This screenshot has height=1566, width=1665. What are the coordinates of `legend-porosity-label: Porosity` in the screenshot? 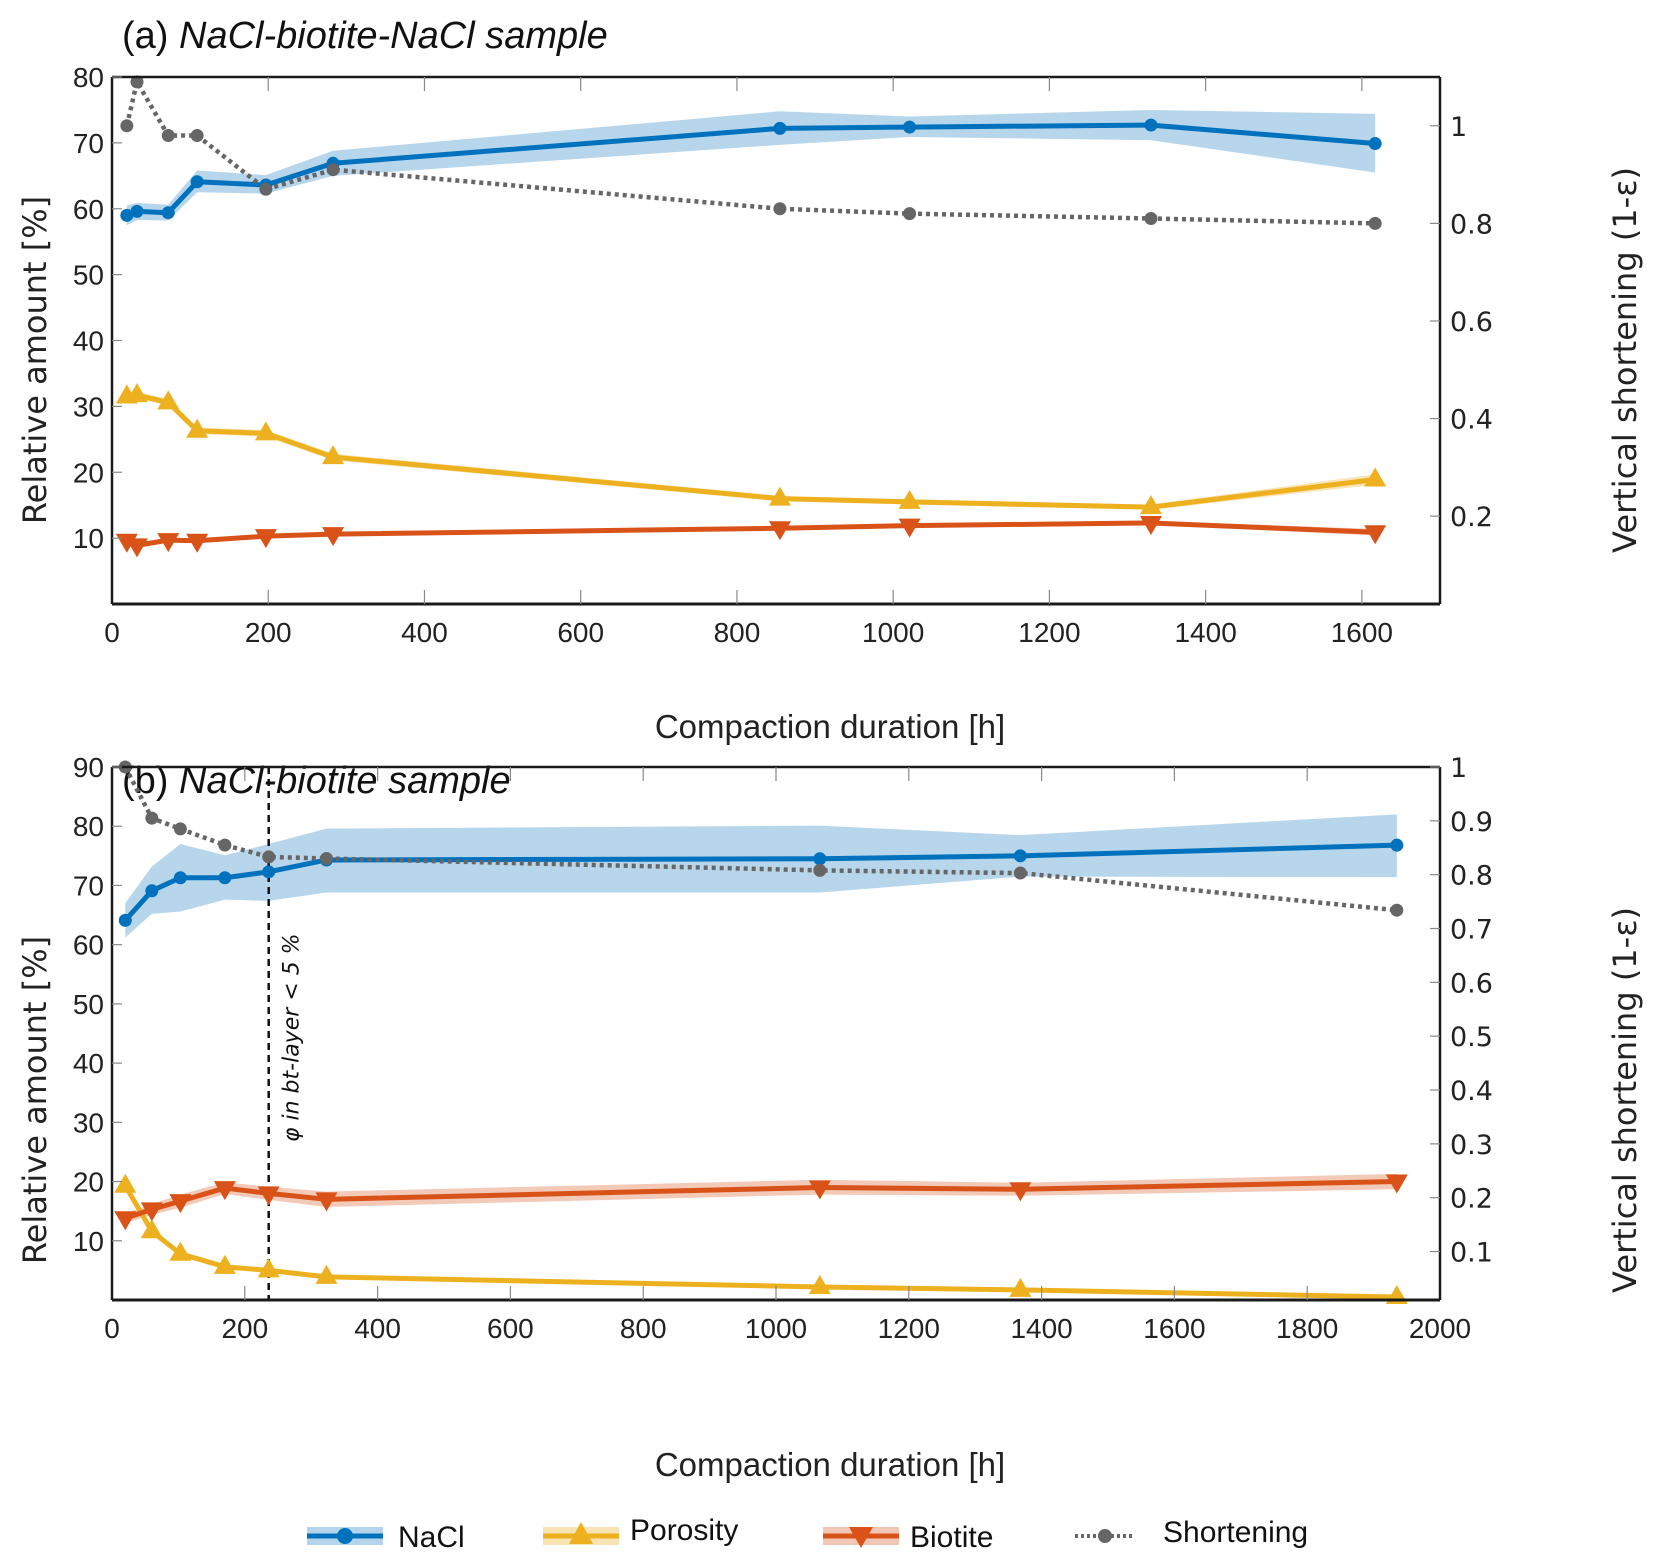 It's located at (684, 1530).